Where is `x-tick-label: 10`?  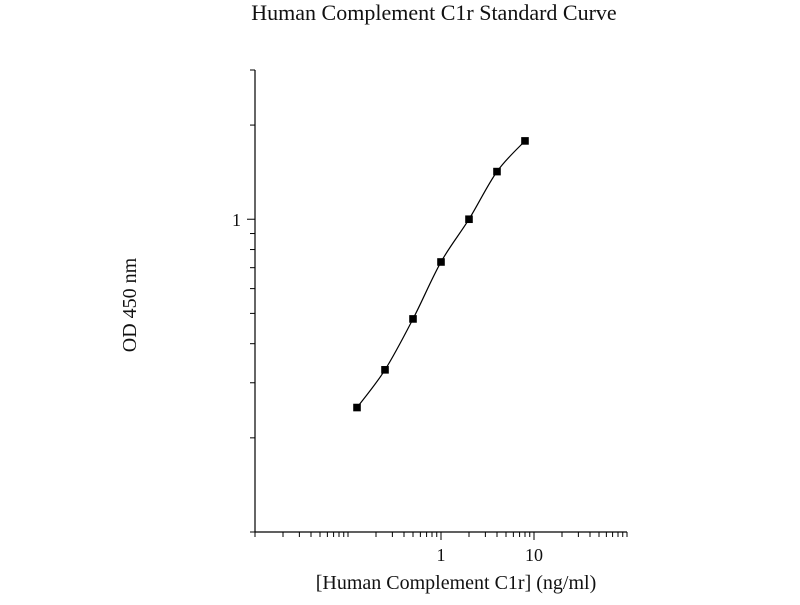 x-tick-label: 10 is located at coordinates (534, 555).